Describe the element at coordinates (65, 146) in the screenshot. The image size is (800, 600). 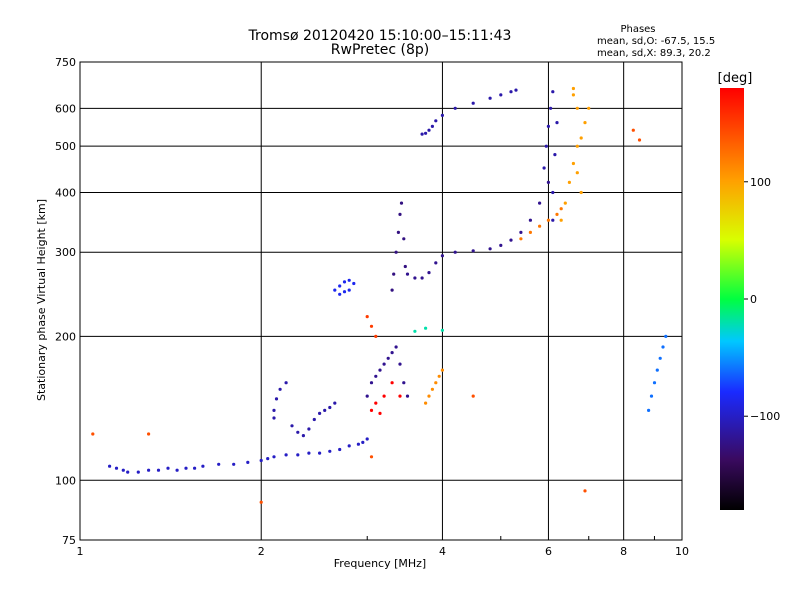
I see `y-tick-label: 500` at that location.